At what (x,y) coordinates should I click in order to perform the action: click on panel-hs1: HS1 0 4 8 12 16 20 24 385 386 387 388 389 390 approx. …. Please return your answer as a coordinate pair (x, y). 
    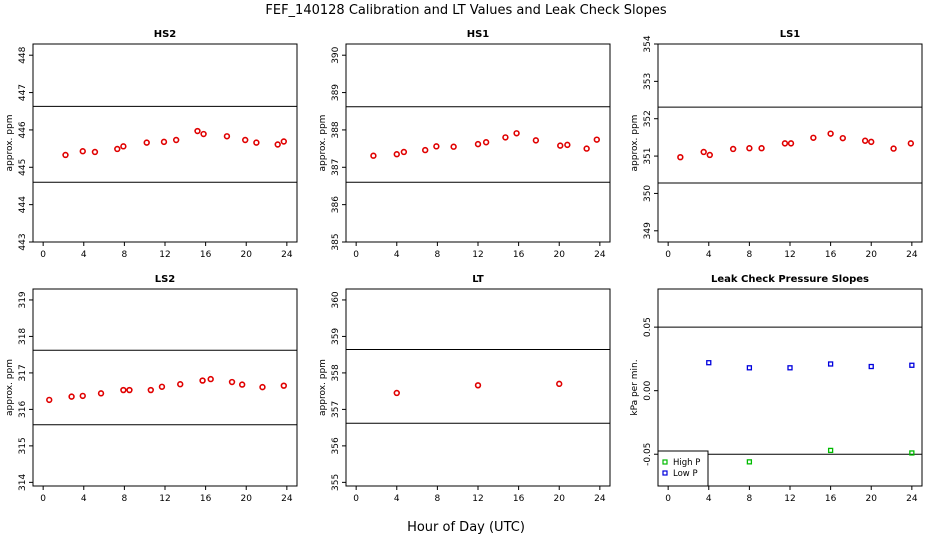
    Looking at the image, I should click on (464, 144).